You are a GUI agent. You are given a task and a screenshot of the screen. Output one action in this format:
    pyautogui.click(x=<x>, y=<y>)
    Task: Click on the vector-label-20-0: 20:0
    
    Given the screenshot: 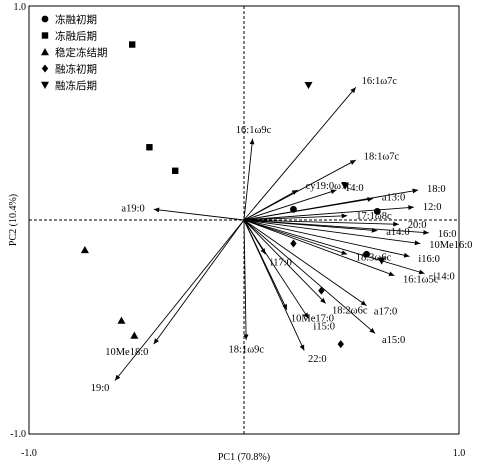 What is the action you would take?
    pyautogui.click(x=417, y=225)
    